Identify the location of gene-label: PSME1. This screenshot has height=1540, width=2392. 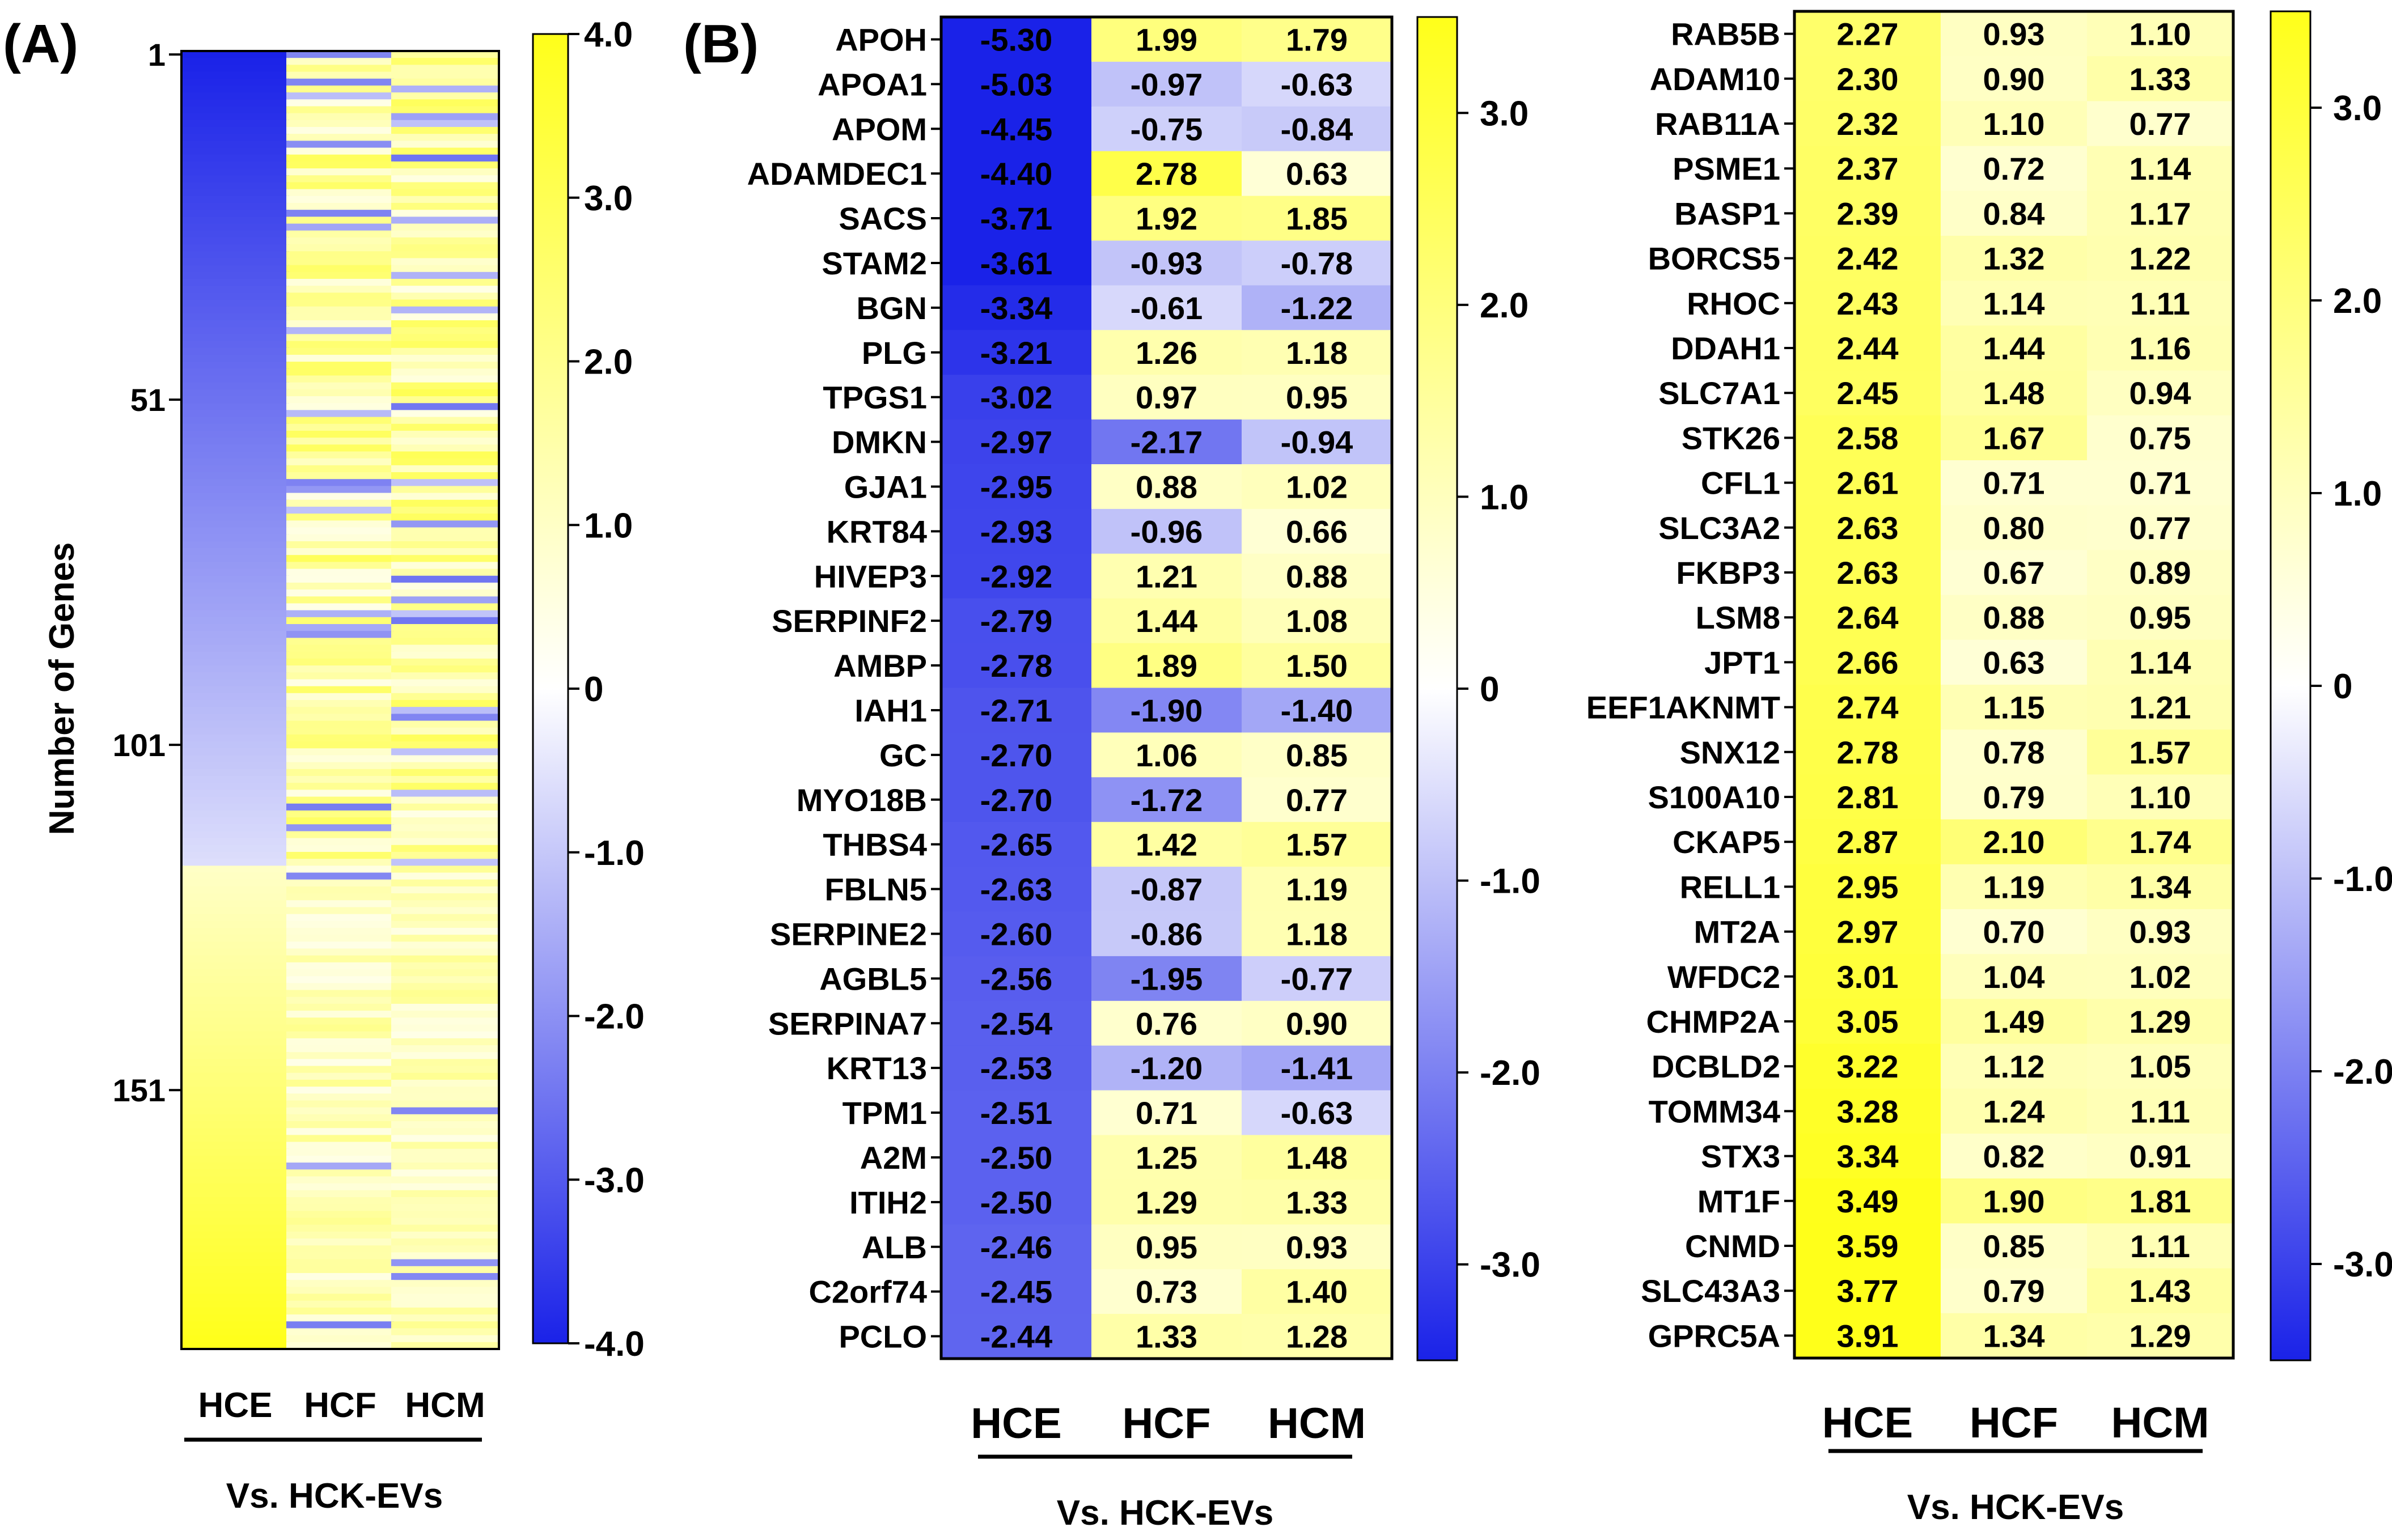
(1726, 168).